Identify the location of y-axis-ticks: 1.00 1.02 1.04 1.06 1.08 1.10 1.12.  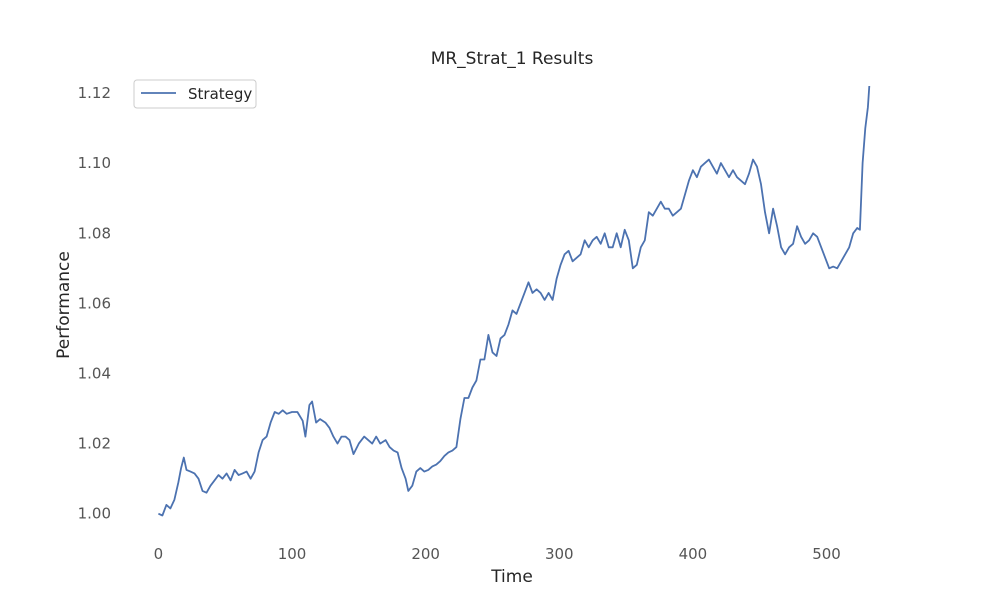
(94, 303).